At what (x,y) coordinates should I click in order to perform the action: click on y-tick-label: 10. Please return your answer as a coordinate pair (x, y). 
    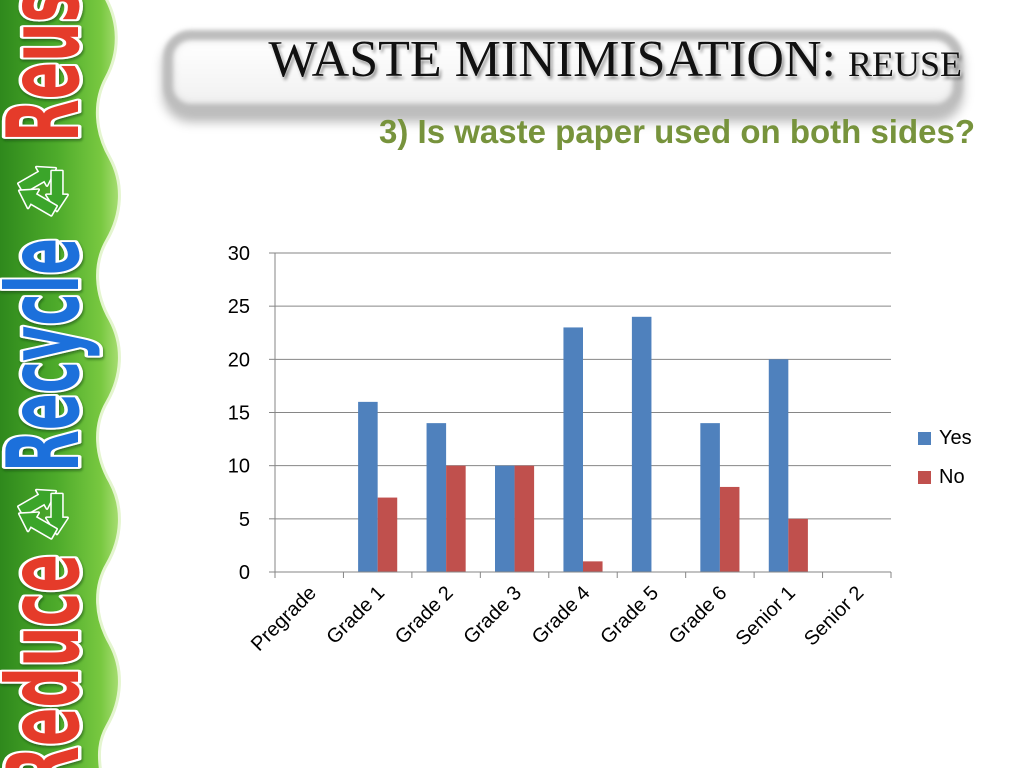
    Looking at the image, I should click on (239, 467).